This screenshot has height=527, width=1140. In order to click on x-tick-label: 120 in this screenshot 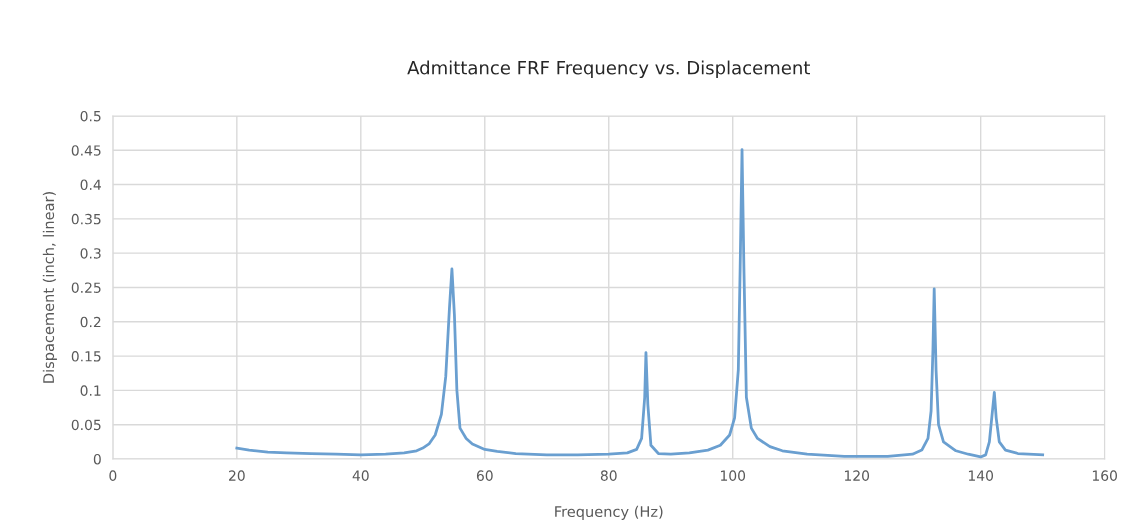, I will do `click(857, 475)`.